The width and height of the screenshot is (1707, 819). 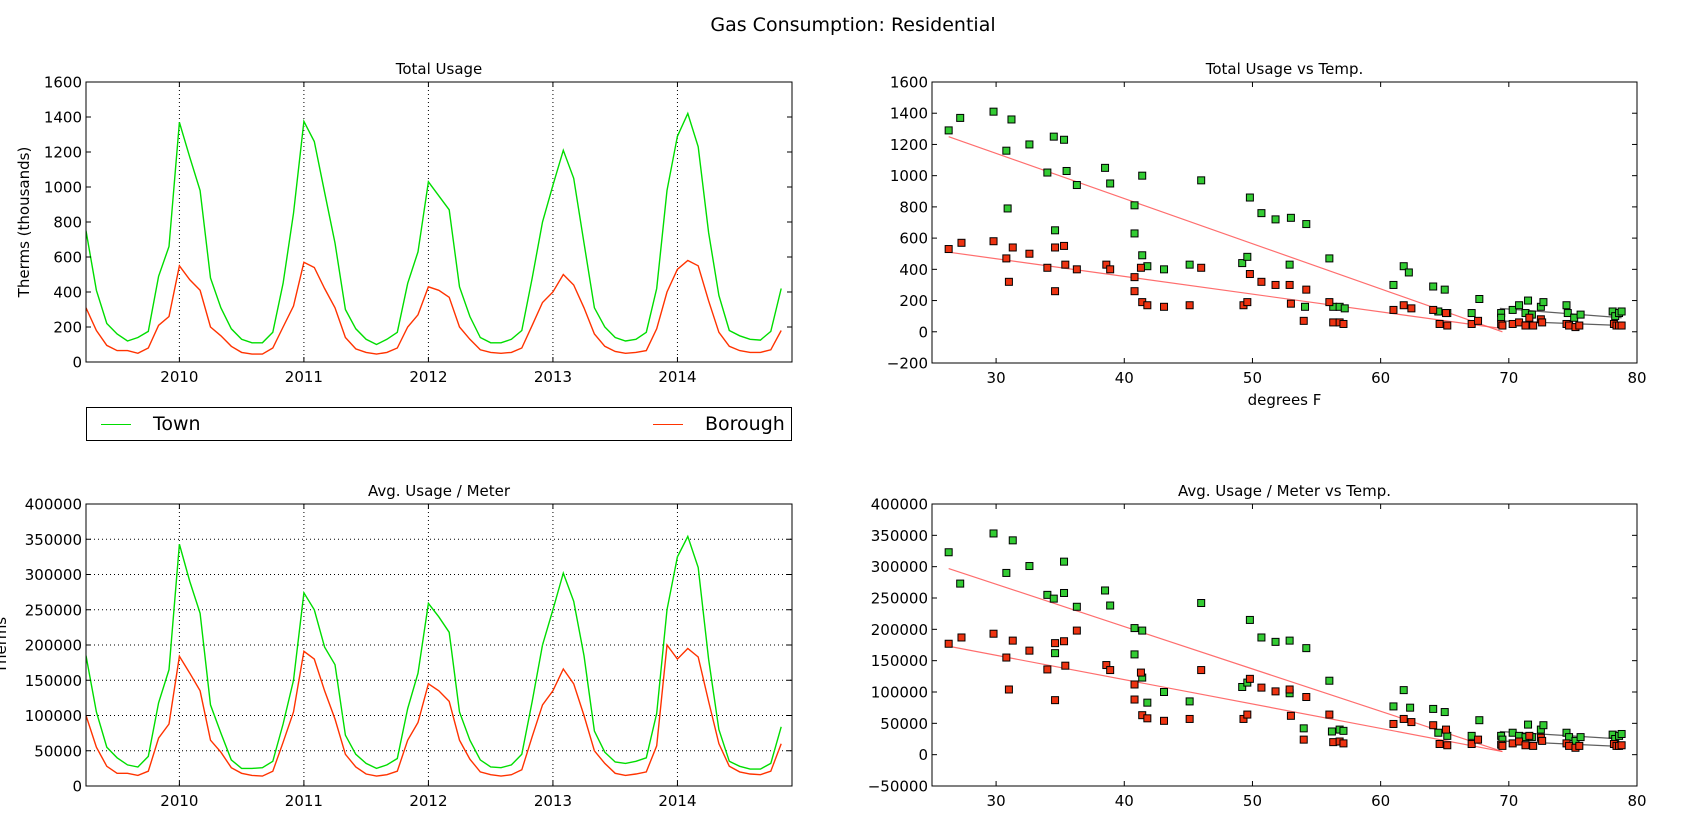 What do you see at coordinates (53, 610) in the screenshot?
I see `y-tick-label: 250000` at bounding box center [53, 610].